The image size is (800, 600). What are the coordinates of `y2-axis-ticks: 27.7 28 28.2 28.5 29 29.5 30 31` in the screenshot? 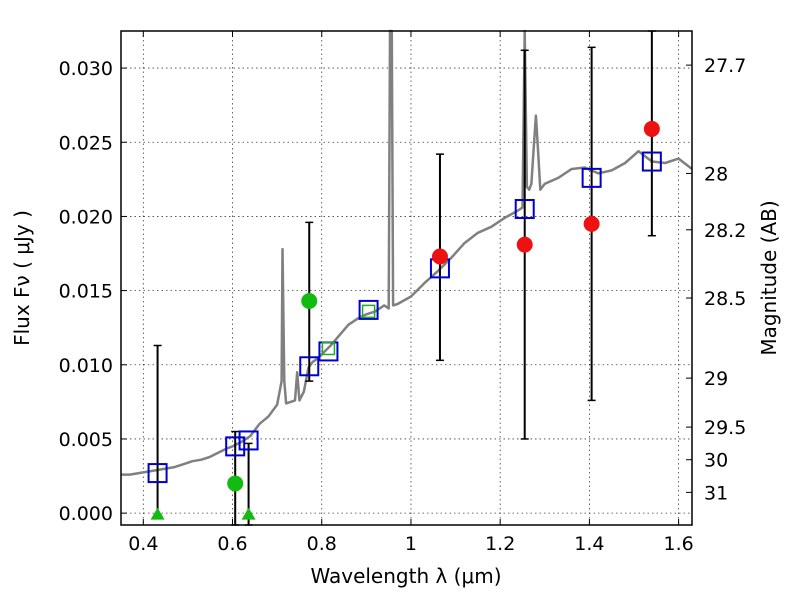 It's located at (716, 279).